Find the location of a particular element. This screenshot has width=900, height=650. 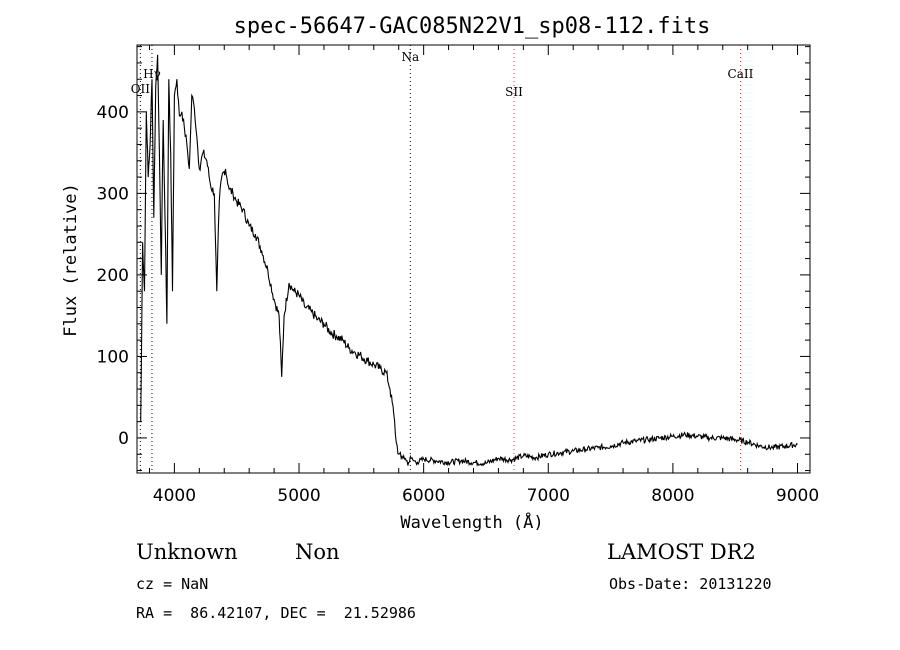

x-tick-label: 7000 is located at coordinates (548, 496).